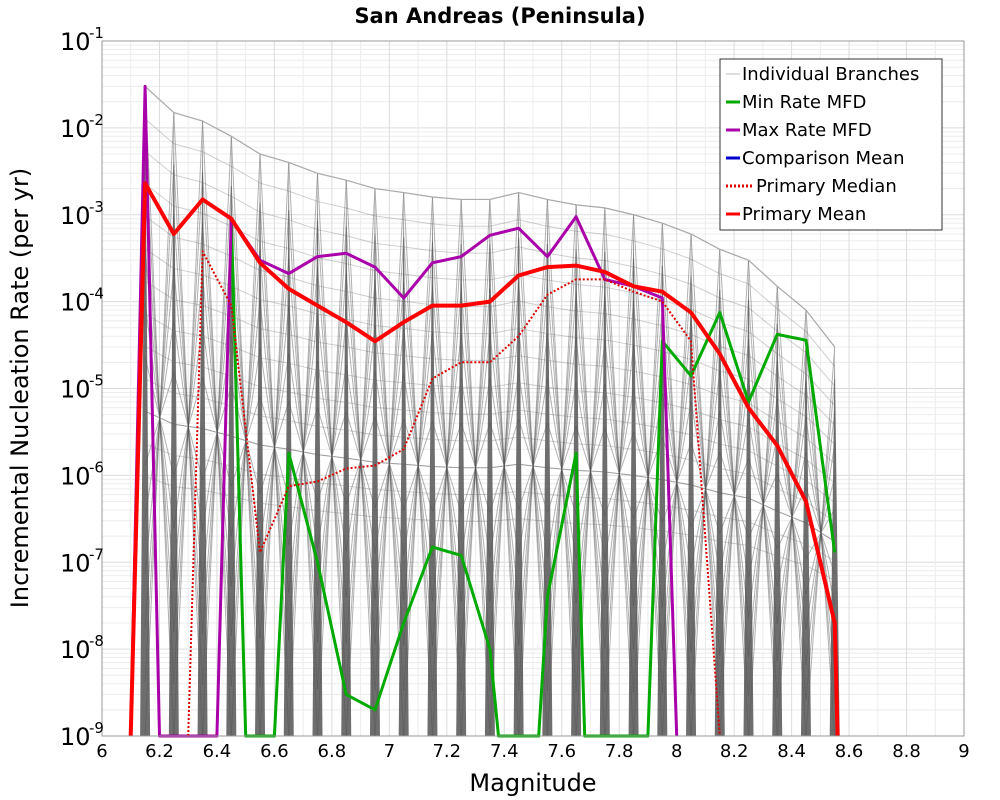 Image resolution: width=1000 pixels, height=800 pixels. Describe the element at coordinates (20, 388) in the screenshot. I see `y-axis-label: Incremental Nucleation Rate (per yr)` at that location.